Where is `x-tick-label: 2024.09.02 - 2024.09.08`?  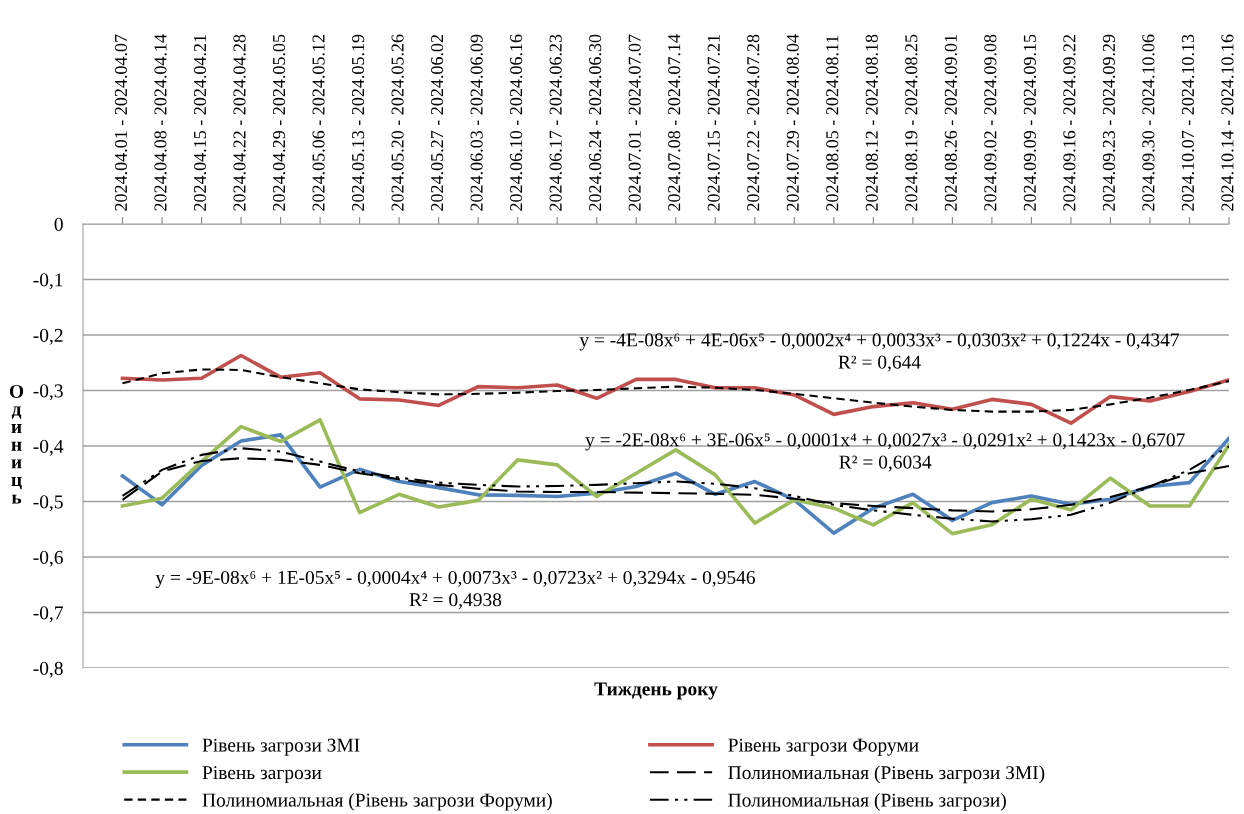 x-tick-label: 2024.09.02 - 2024.09.08 is located at coordinates (990, 122).